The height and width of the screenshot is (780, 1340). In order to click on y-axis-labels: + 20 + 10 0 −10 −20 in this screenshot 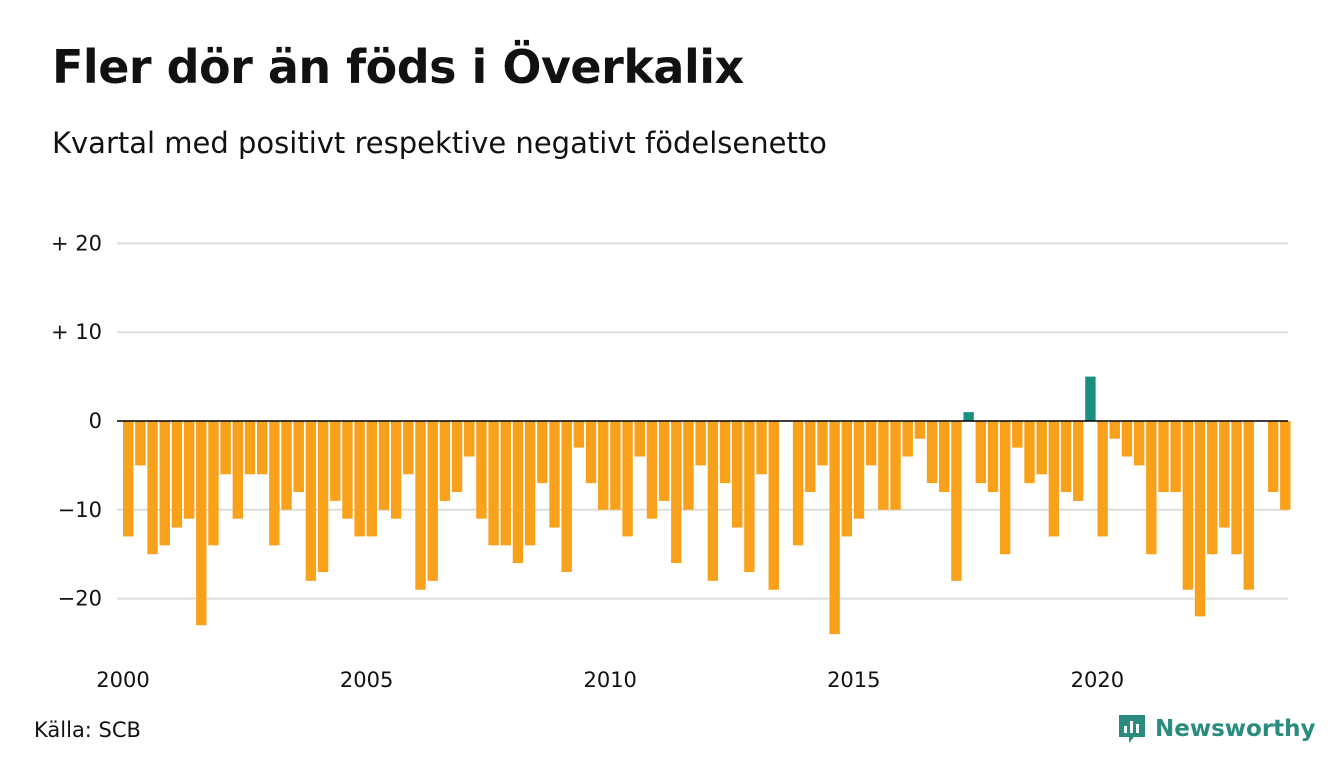, I will do `click(76, 420)`.